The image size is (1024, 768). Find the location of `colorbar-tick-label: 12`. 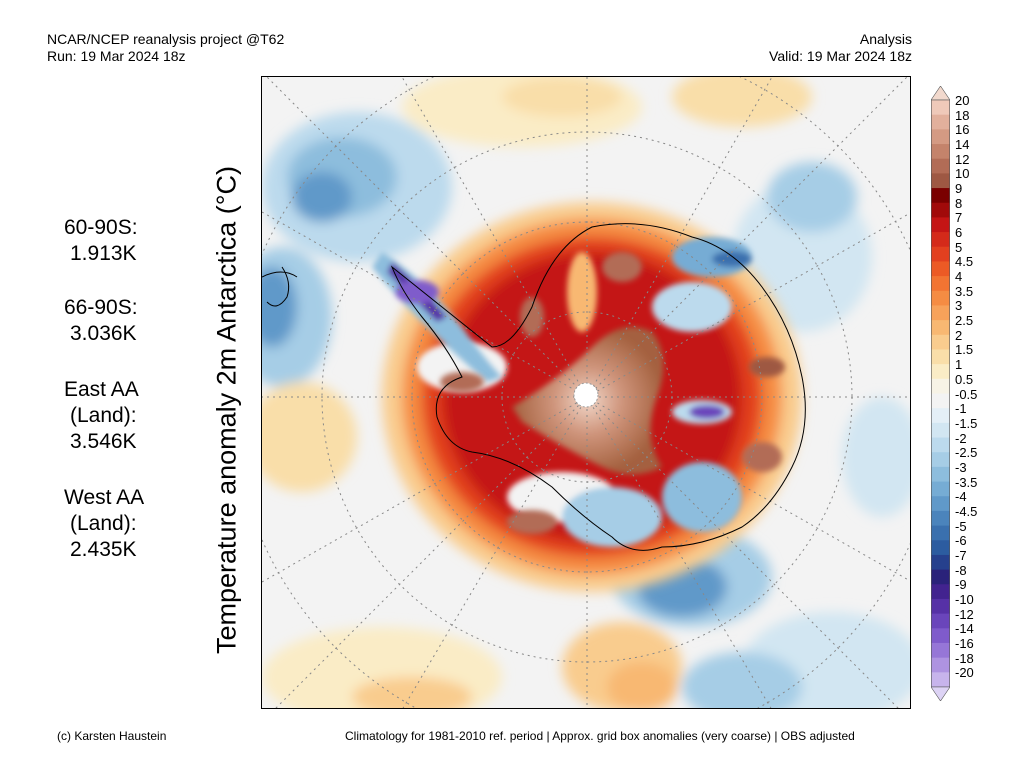

colorbar-tick-label: 12 is located at coordinates (962, 159).